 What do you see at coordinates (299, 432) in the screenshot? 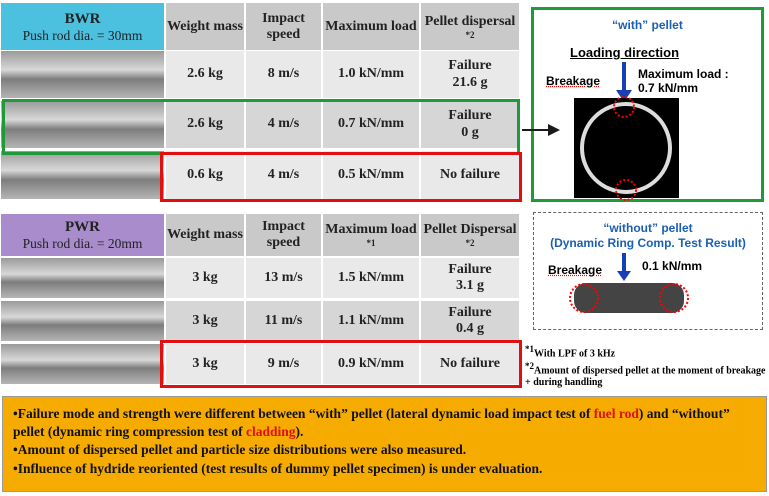
I see `summary-text: ).` at bounding box center [299, 432].